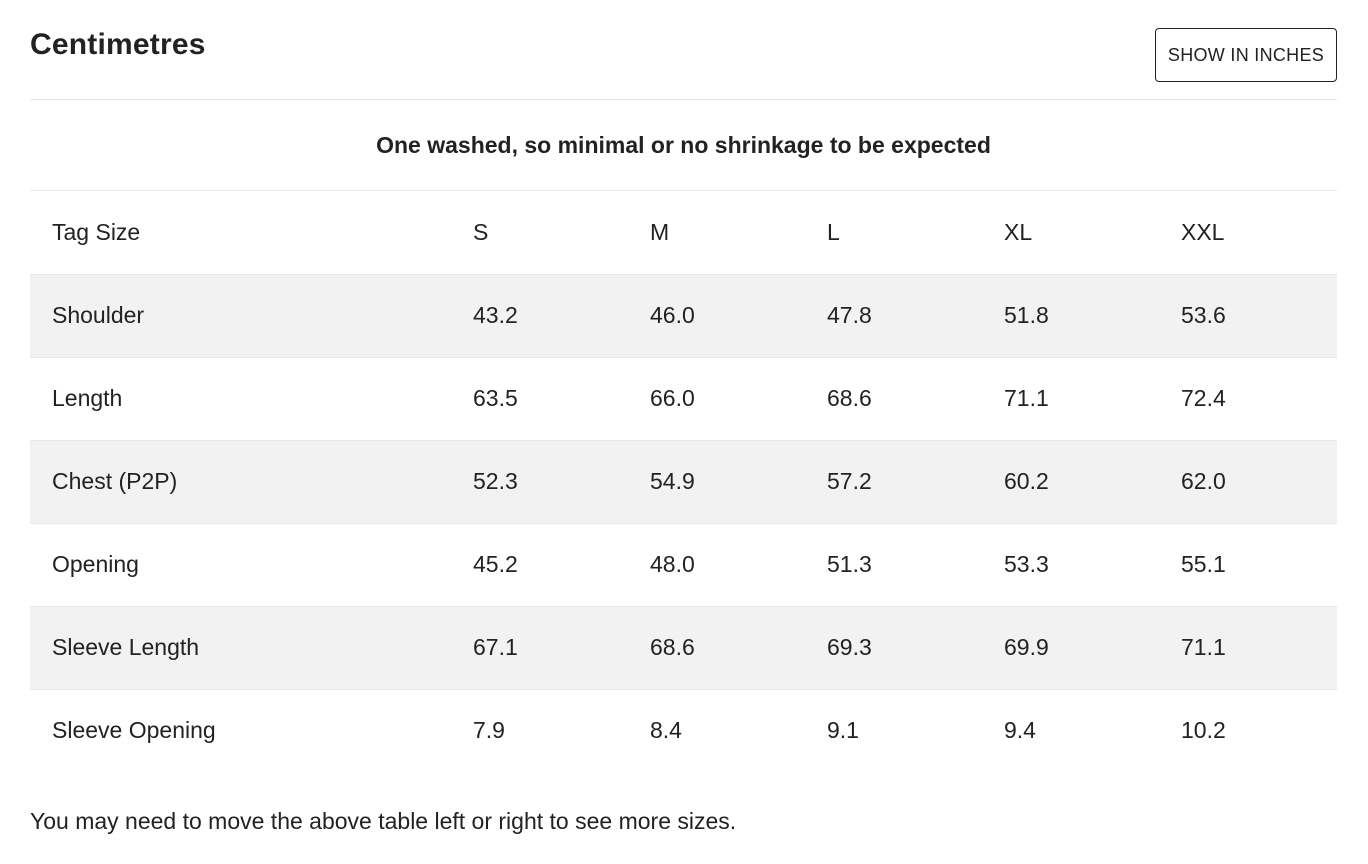 The height and width of the screenshot is (864, 1368). I want to click on table-row: Sleeve Opening 7.9 8.4 9.1 9.4 10.2, so click(683, 730).